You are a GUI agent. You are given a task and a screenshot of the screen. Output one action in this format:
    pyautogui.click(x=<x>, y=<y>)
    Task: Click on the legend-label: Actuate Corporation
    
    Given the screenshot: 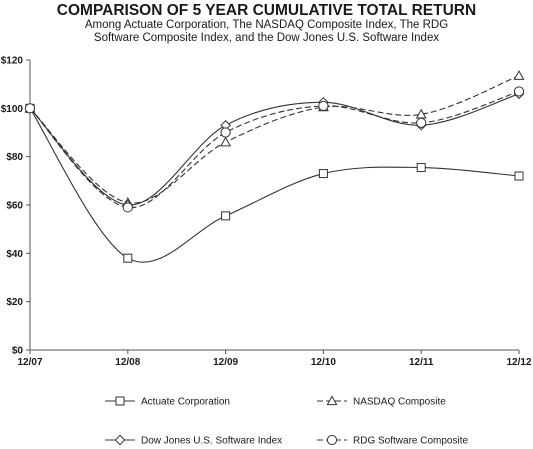 What is the action you would take?
    pyautogui.click(x=185, y=402)
    